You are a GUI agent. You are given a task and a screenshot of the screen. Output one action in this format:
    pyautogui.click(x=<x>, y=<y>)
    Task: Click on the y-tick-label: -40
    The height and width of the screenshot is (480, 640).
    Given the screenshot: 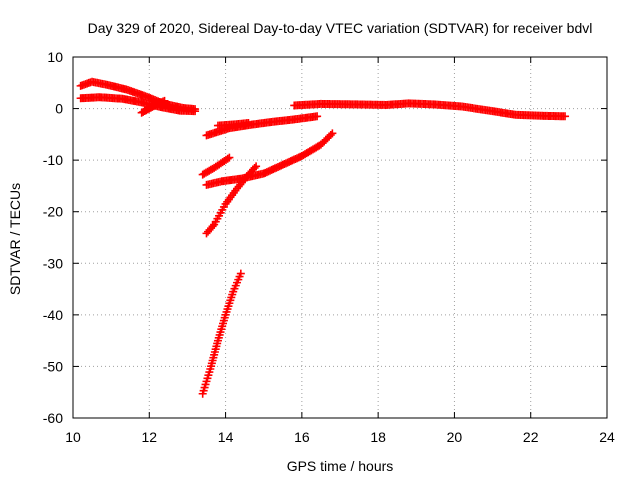 What is the action you would take?
    pyautogui.click(x=53, y=315)
    